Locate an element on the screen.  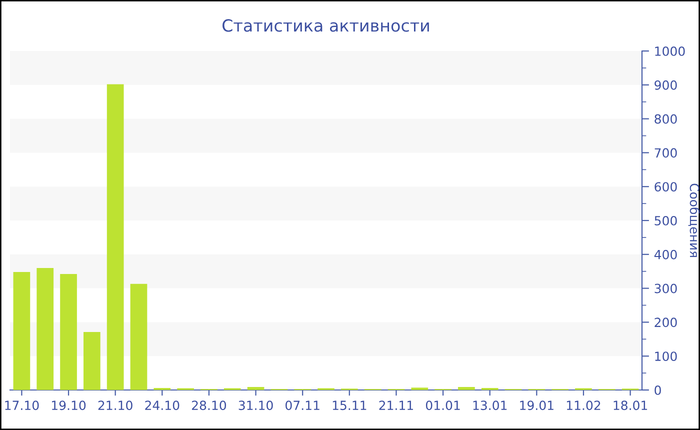
y-tick-label: 400 is located at coordinates (665, 255).